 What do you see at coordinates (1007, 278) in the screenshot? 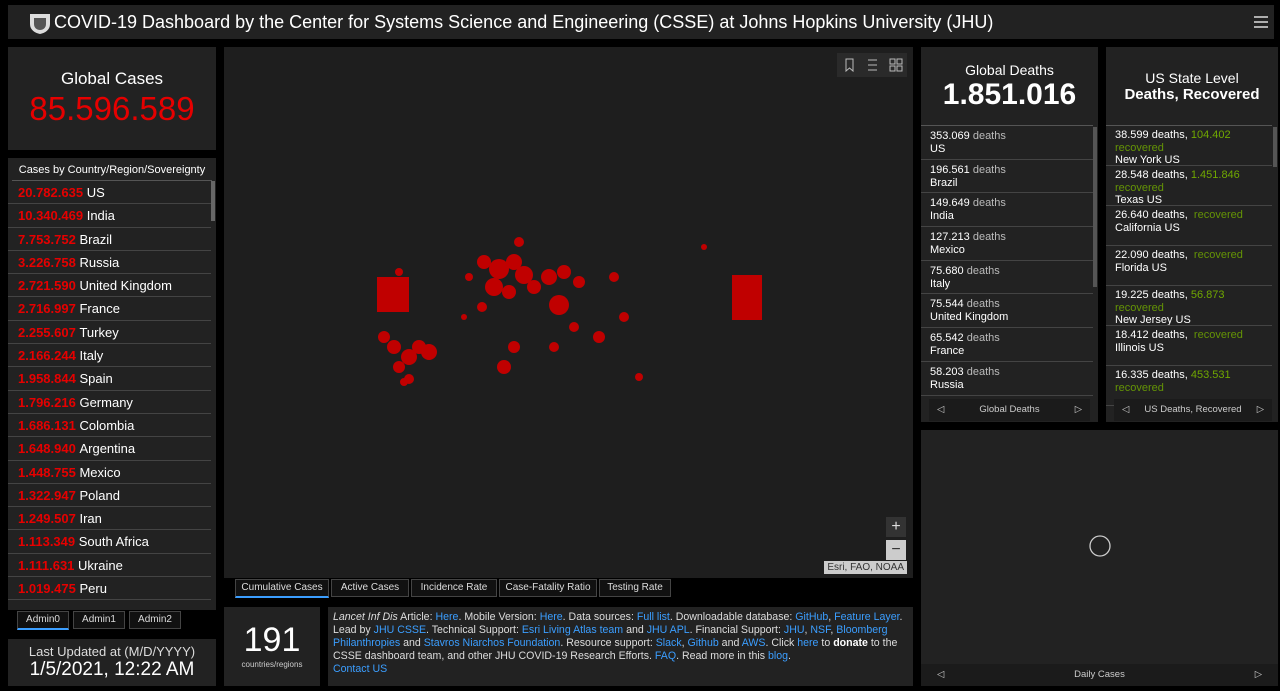
I see `death-row: 75.680 deaths Italy` at bounding box center [1007, 278].